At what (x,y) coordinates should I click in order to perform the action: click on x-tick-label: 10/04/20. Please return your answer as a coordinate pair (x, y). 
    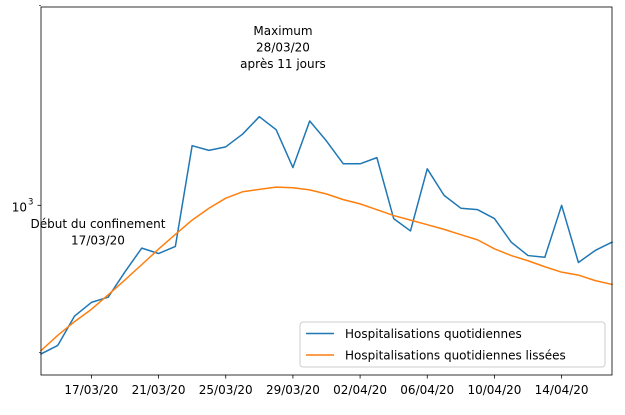
    Looking at the image, I should click on (494, 390).